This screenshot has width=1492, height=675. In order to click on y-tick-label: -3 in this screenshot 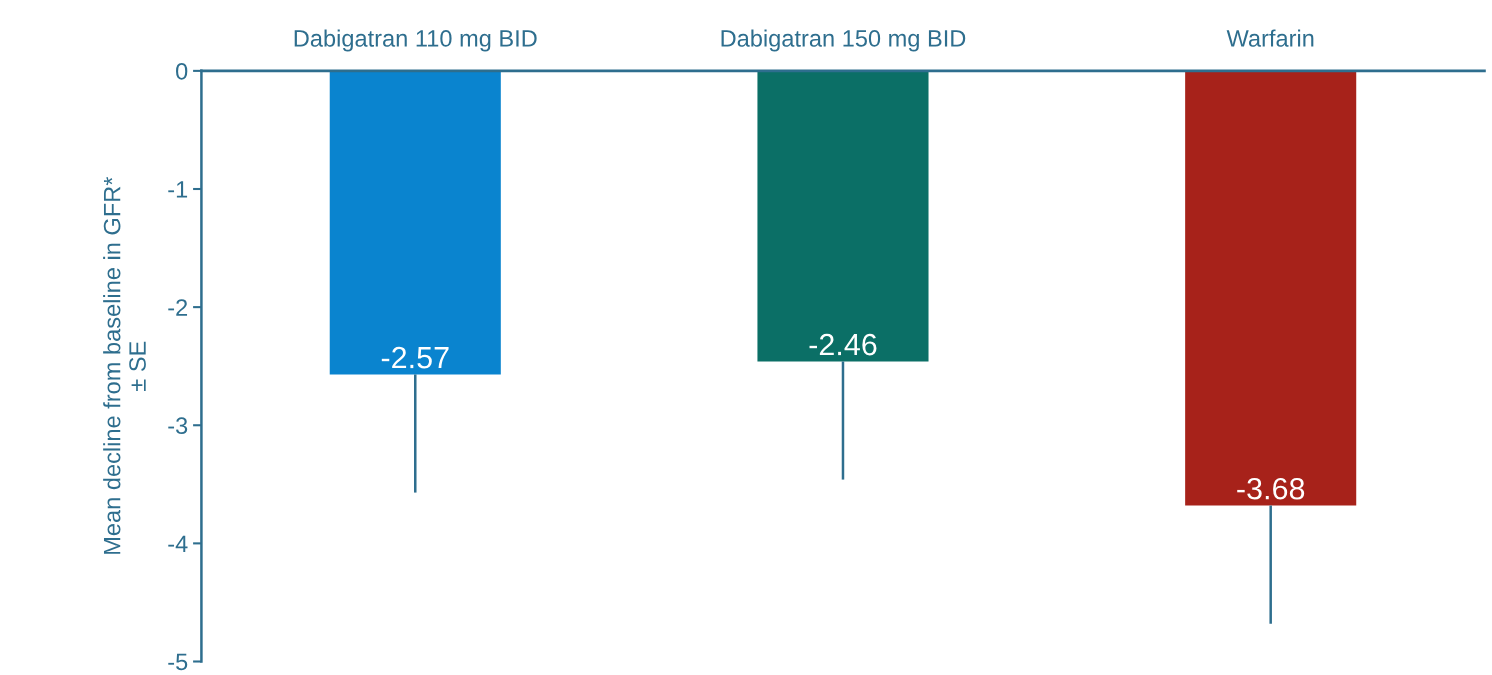, I will do `click(178, 426)`.